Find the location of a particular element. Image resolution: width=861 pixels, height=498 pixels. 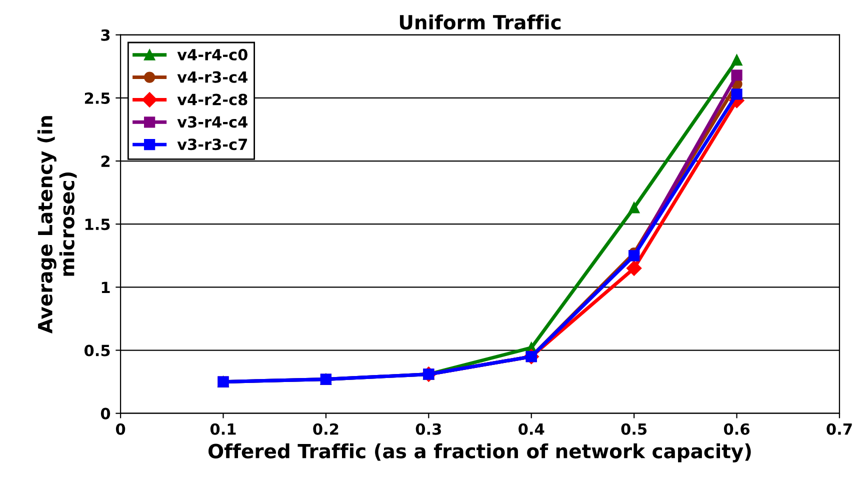

y-tick-label: 1.5 is located at coordinates (97, 224).